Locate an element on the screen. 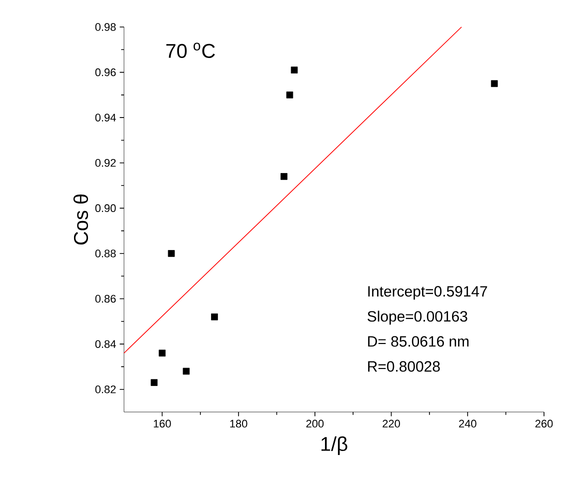 This screenshot has height=480, width=571. y-tick-label: 0.88 is located at coordinates (105, 254).